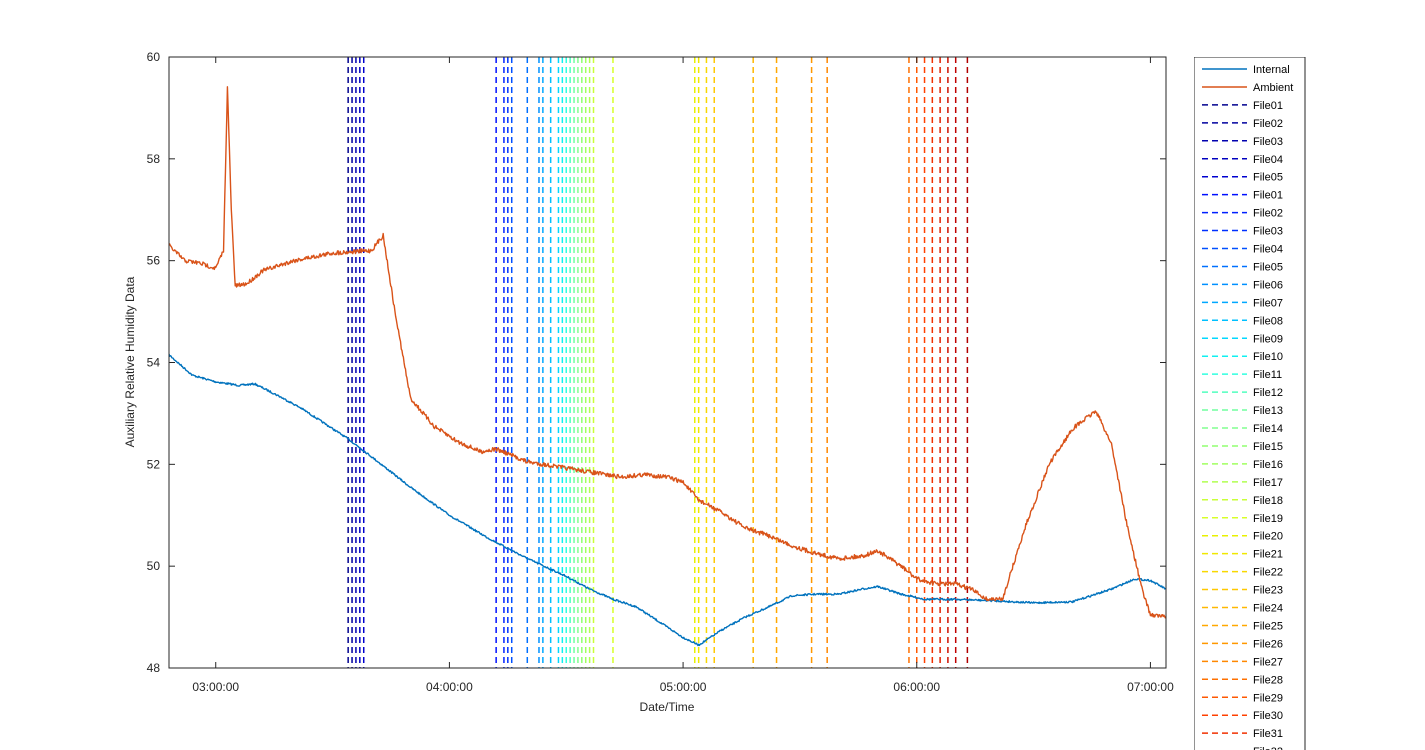  What do you see at coordinates (1268, 321) in the screenshot?
I see `legend-label: File08` at bounding box center [1268, 321].